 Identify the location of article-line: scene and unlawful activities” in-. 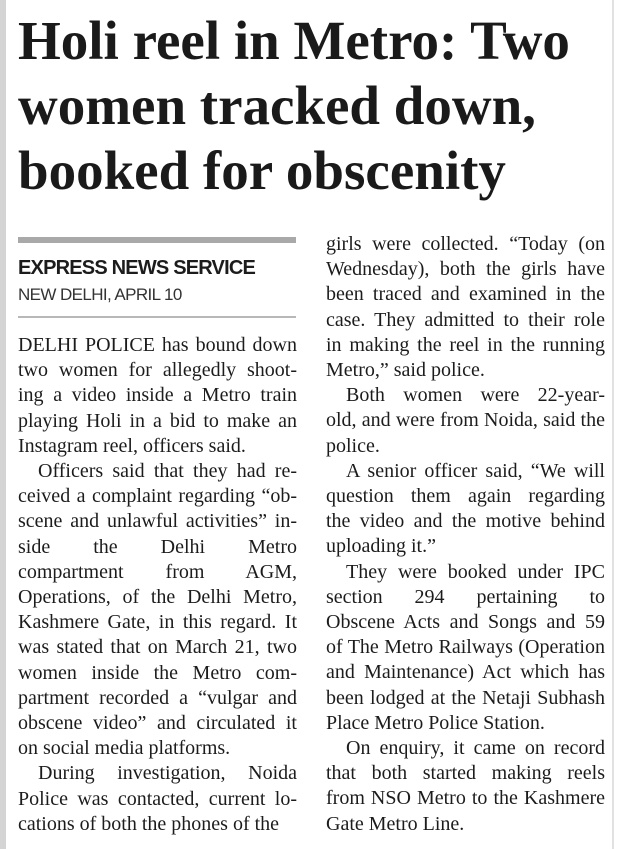
(157, 521).